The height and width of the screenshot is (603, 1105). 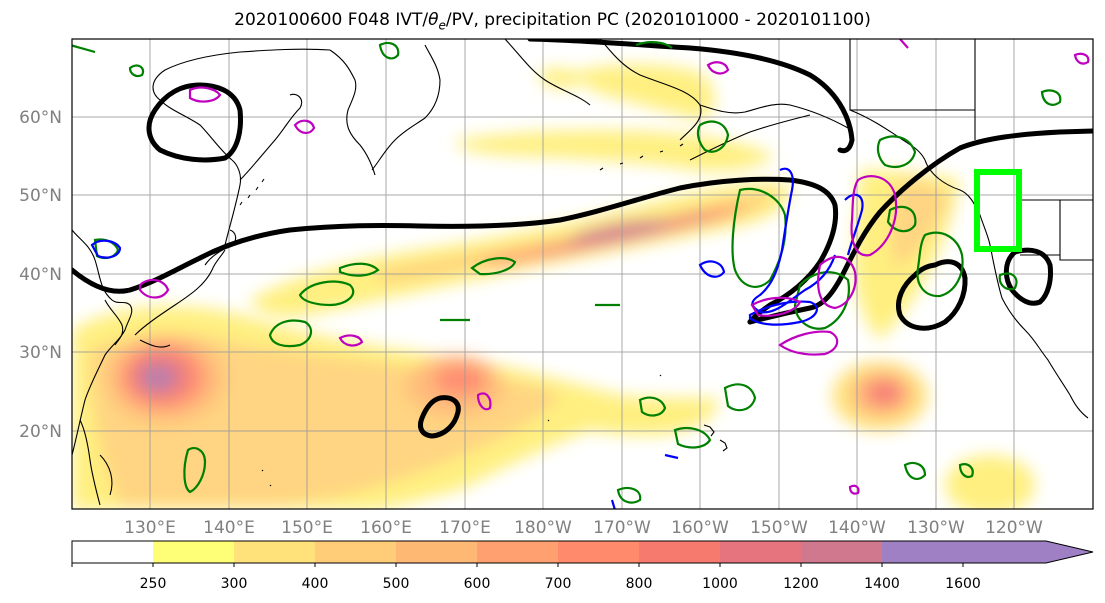 What do you see at coordinates (234, 584) in the screenshot?
I see `colorbar-label: 300` at bounding box center [234, 584].